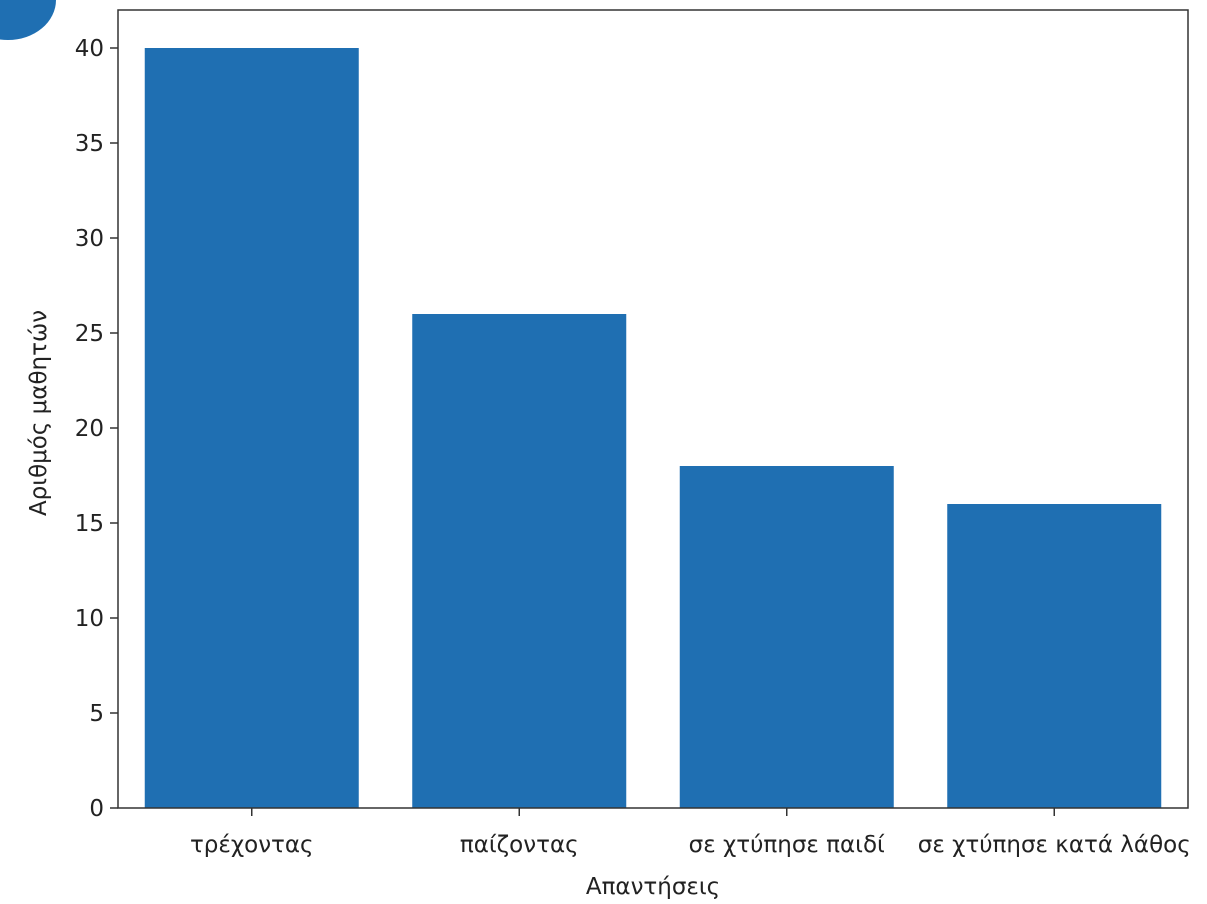 This screenshot has height=904, width=1207. What do you see at coordinates (653, 887) in the screenshot?
I see `x-axis-label: Απαντήσεις` at bounding box center [653, 887].